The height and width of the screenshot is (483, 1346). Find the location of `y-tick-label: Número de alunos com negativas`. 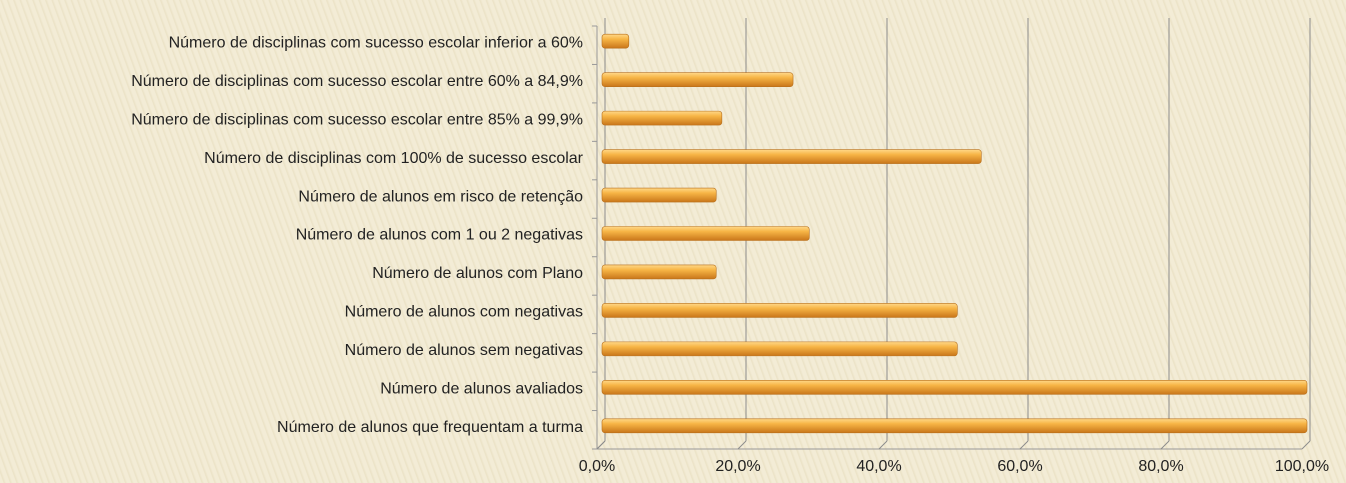

y-tick-label: Número de alunos com negativas is located at coordinates (464, 312).